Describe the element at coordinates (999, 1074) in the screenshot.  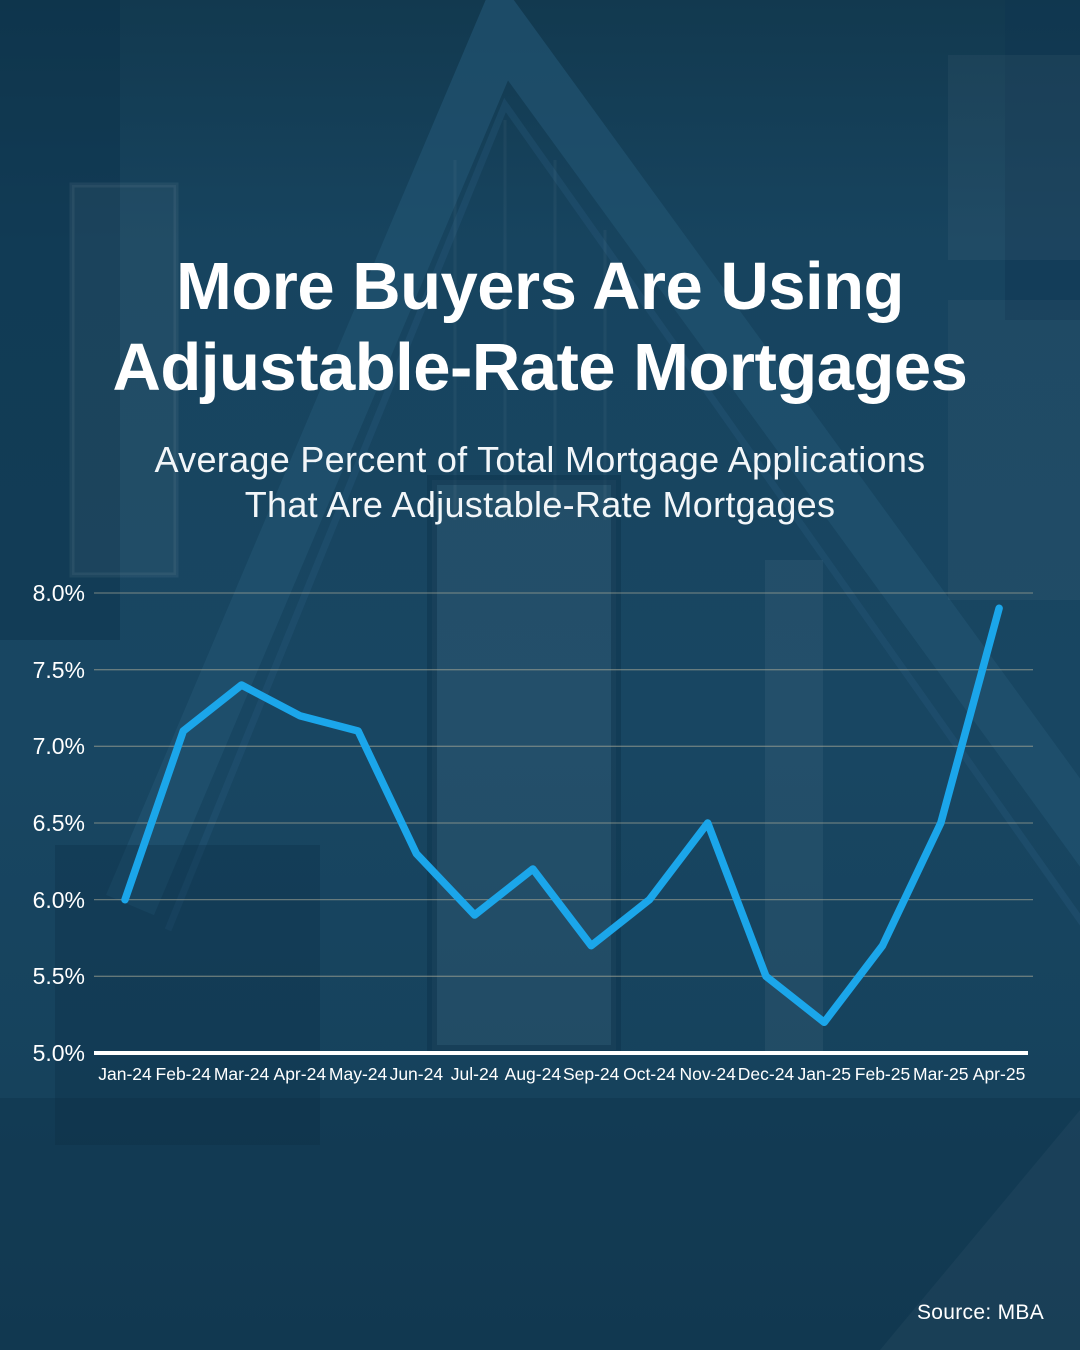
I see `x-axis-month-label: Apr-25` at that location.